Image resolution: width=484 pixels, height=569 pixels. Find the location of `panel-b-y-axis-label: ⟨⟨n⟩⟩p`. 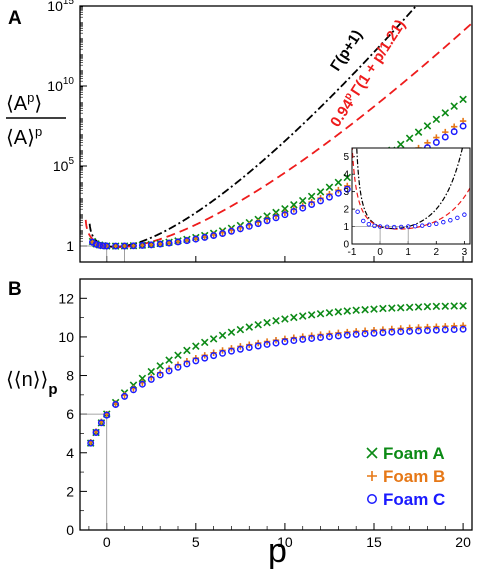

panel-b-y-axis-label: ⟨⟨n⟩⟩p is located at coordinates (32, 383).